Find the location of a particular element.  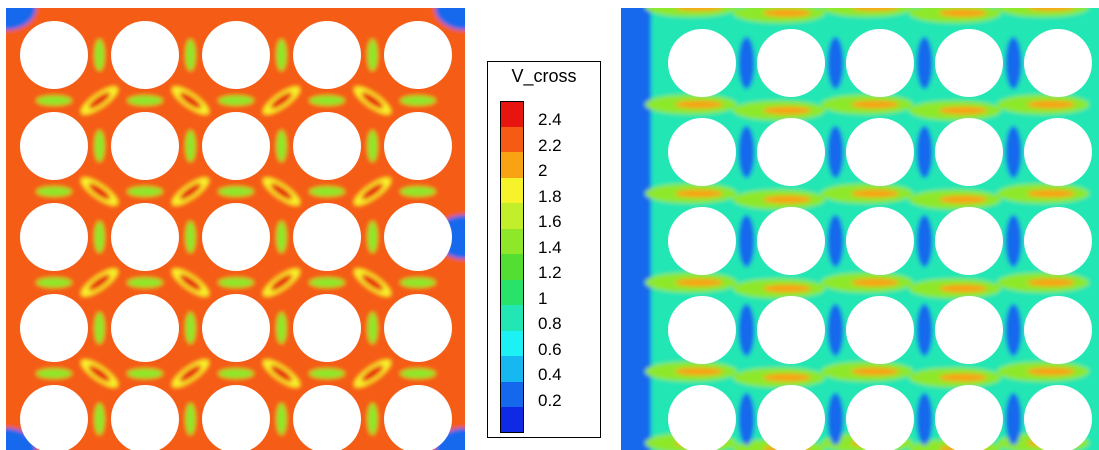

legend-title: V_cross is located at coordinates (544, 76).